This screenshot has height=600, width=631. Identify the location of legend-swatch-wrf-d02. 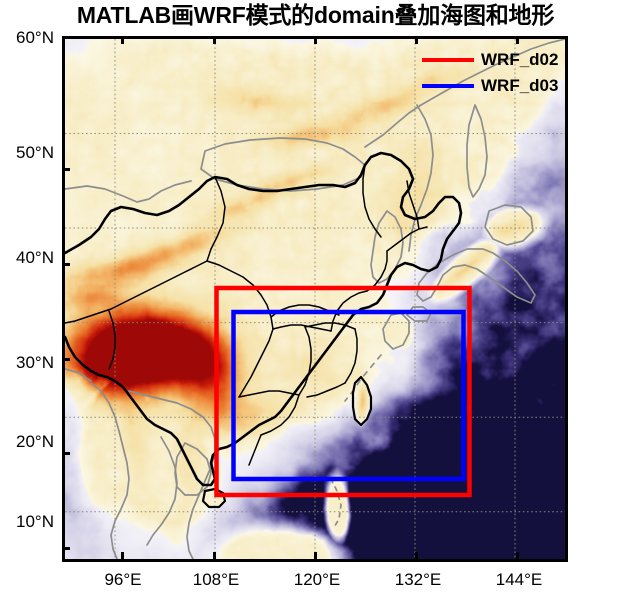
(448, 60).